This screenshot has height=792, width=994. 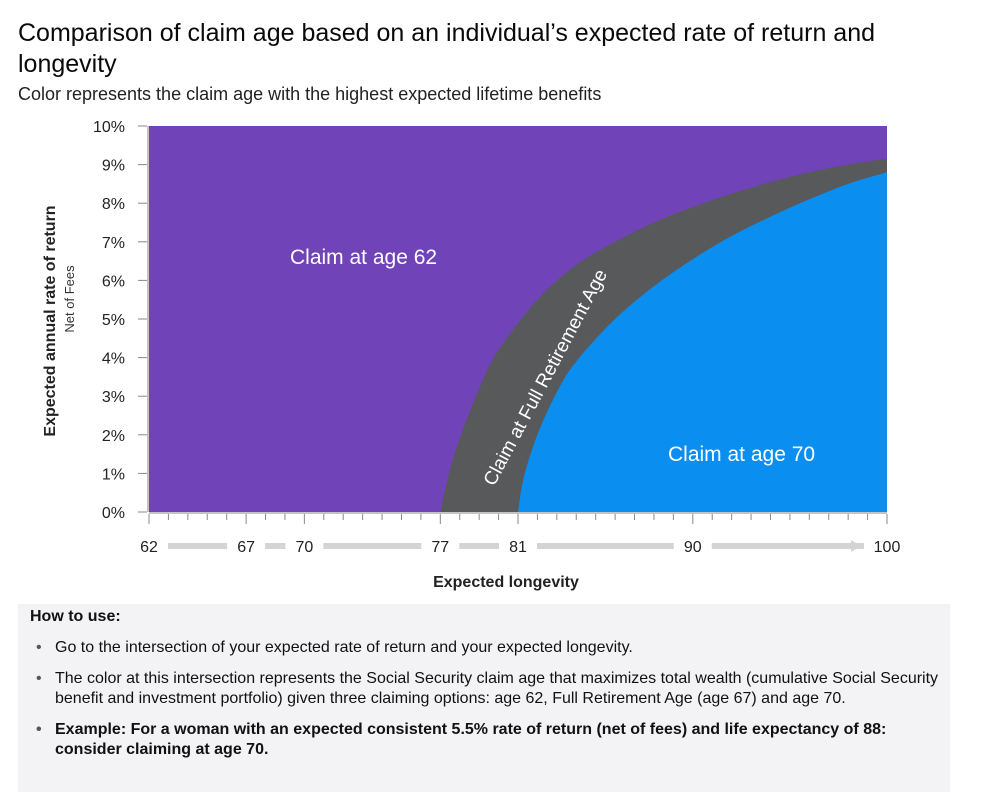 What do you see at coordinates (856, 546) in the screenshot?
I see `x-axis-arrowhead-icon` at bounding box center [856, 546].